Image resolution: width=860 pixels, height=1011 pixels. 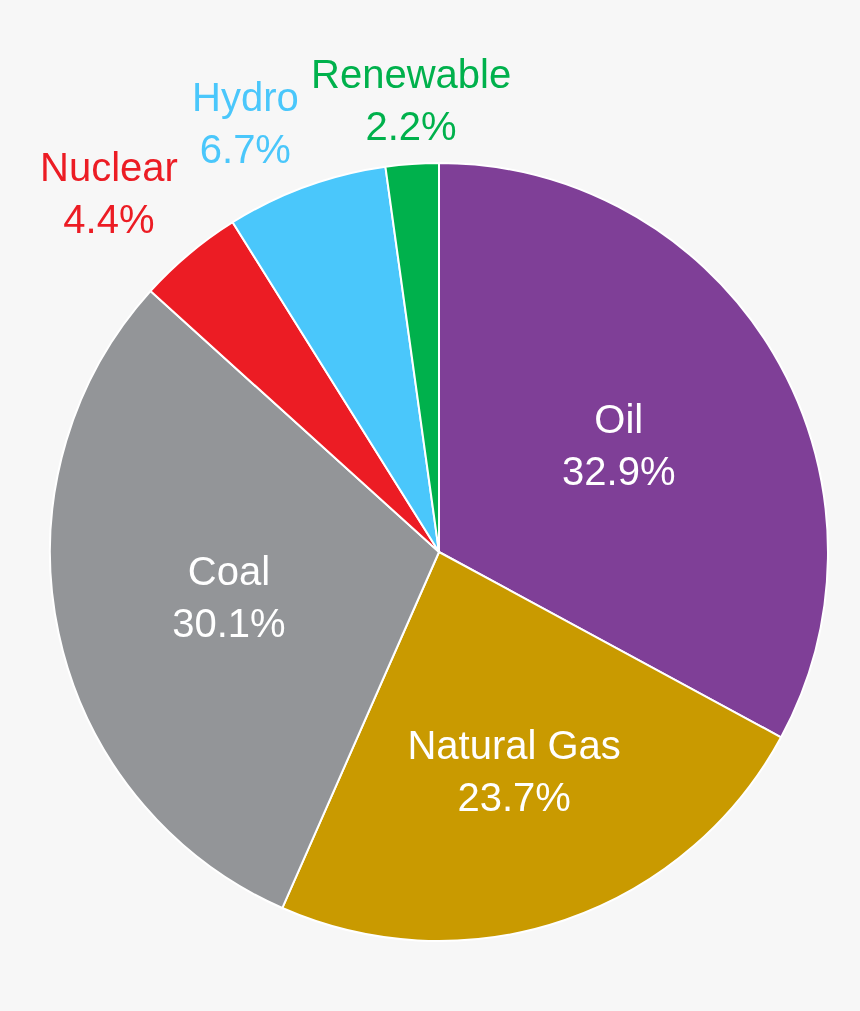 What do you see at coordinates (245, 149) in the screenshot?
I see `data-label: 6.7%` at bounding box center [245, 149].